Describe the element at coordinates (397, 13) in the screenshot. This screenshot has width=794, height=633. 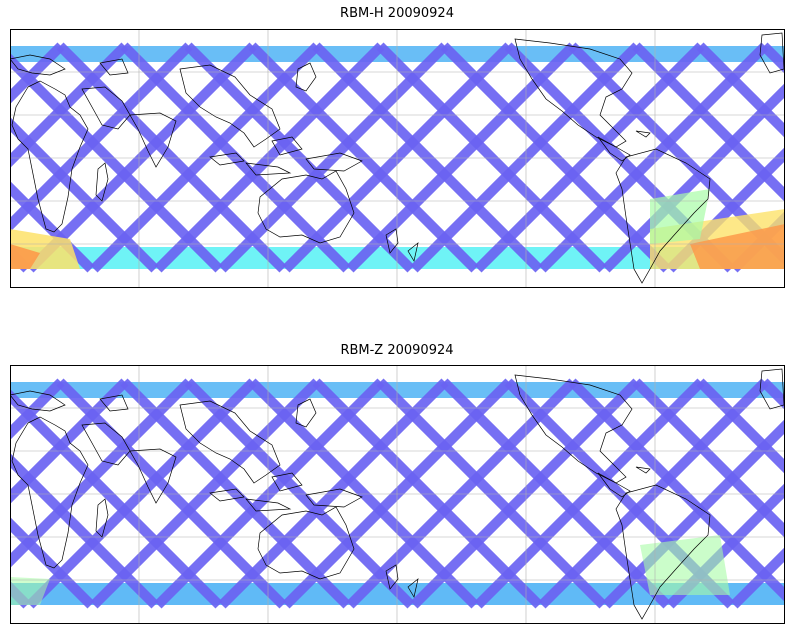
I see `panel-title-rbm-h: RBM-H 20090924` at that location.